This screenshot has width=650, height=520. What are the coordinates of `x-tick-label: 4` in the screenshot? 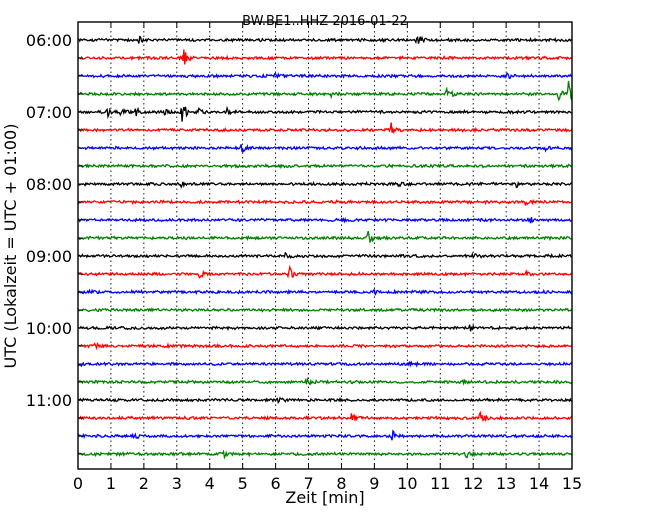 It's located at (210, 483).